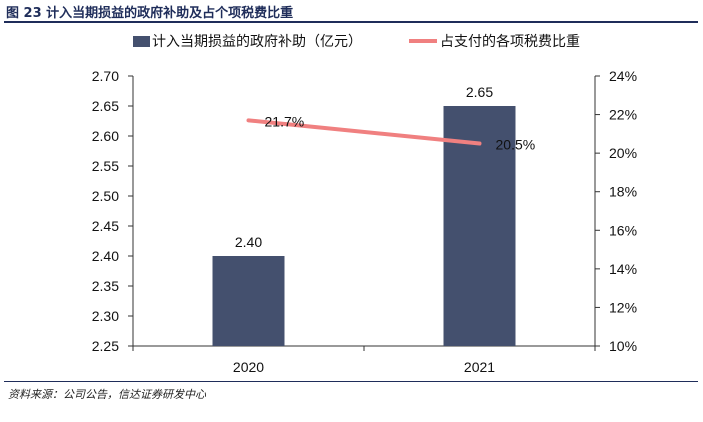 The width and height of the screenshot is (703, 422). I want to click on y-left-tick-label: 2.40, so click(105, 256).